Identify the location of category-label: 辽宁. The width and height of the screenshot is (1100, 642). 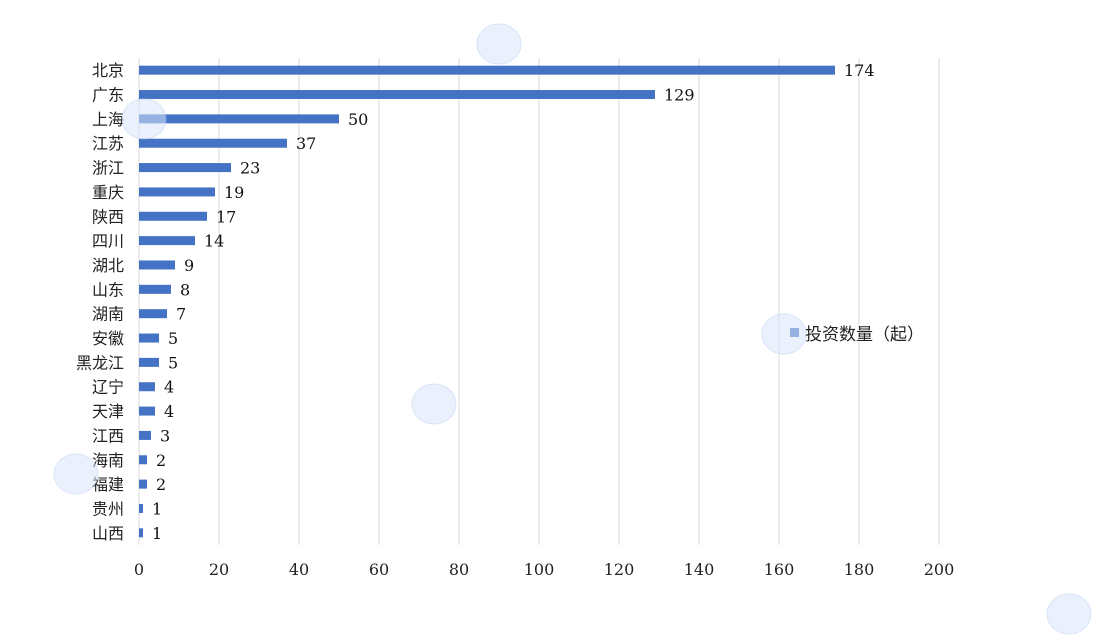
(108, 387).